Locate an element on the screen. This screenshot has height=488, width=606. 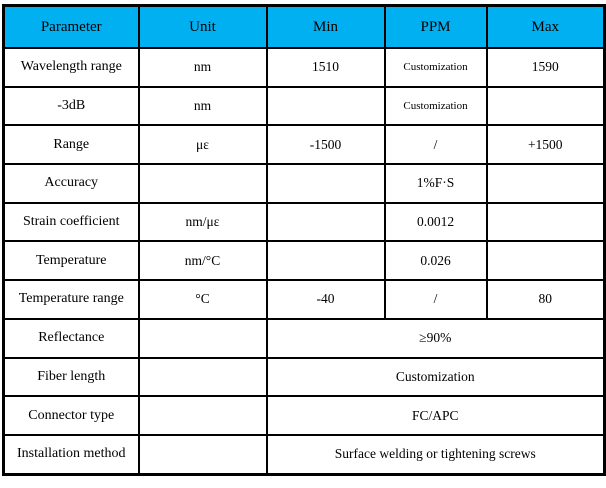
table-row: Wavelength range nm 1510 Customization 1590 is located at coordinates (304, 67).